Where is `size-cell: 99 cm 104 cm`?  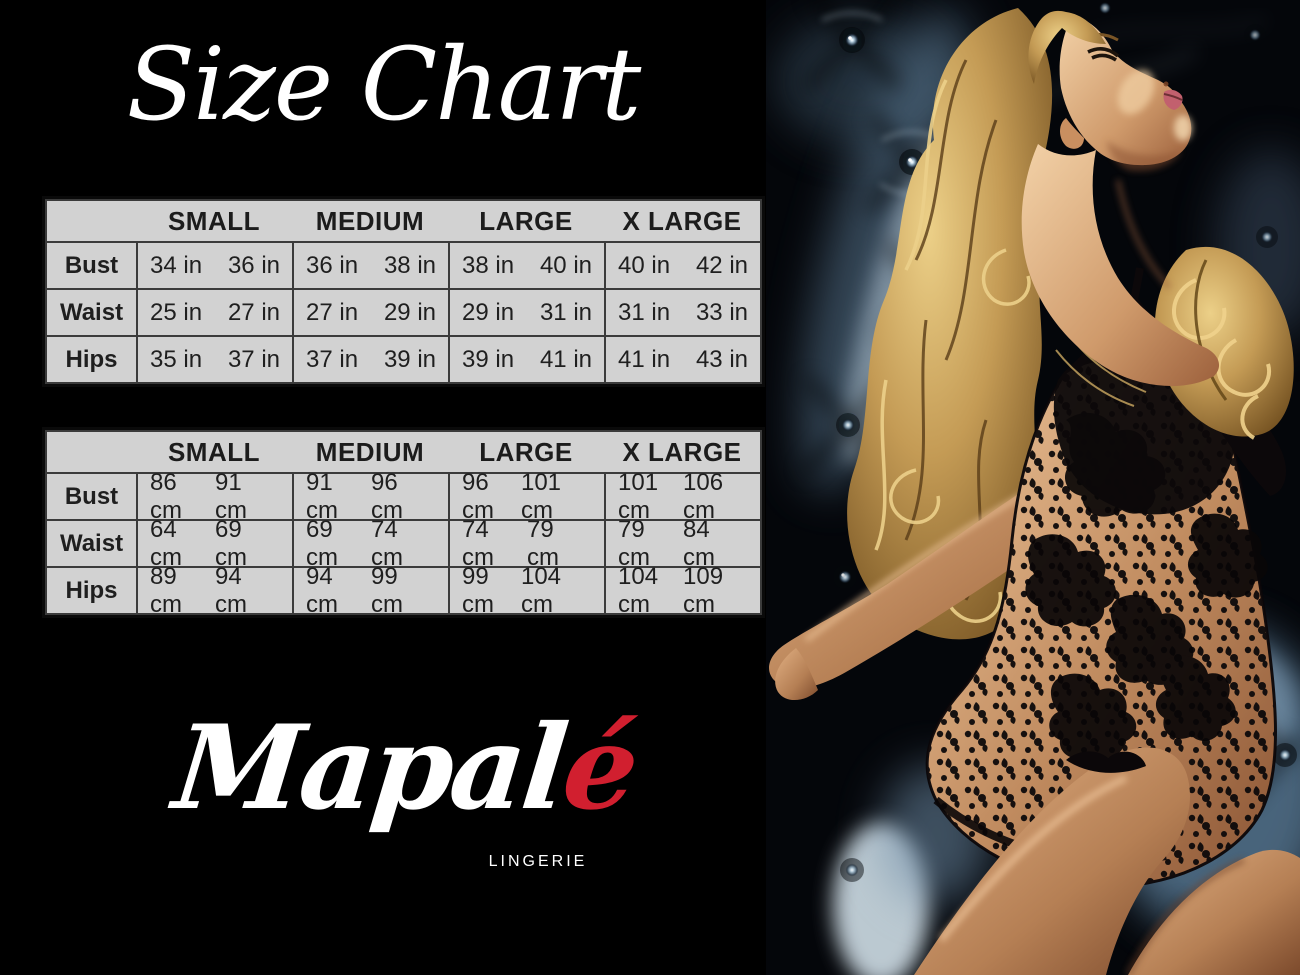
size-cell: 99 cm 104 cm is located at coordinates (527, 590).